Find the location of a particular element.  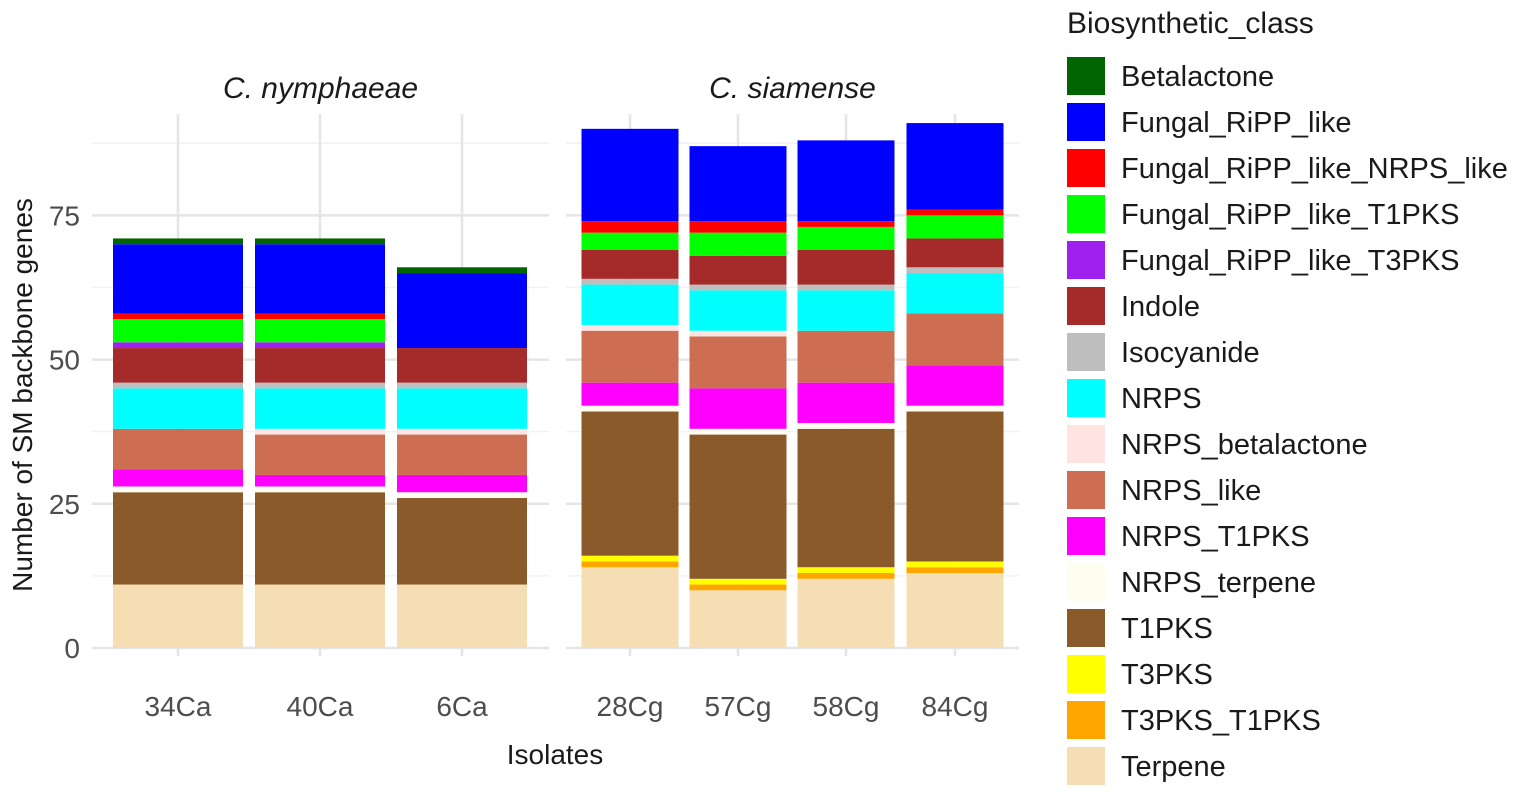

legend-item: Betalactone is located at coordinates (1170, 76).